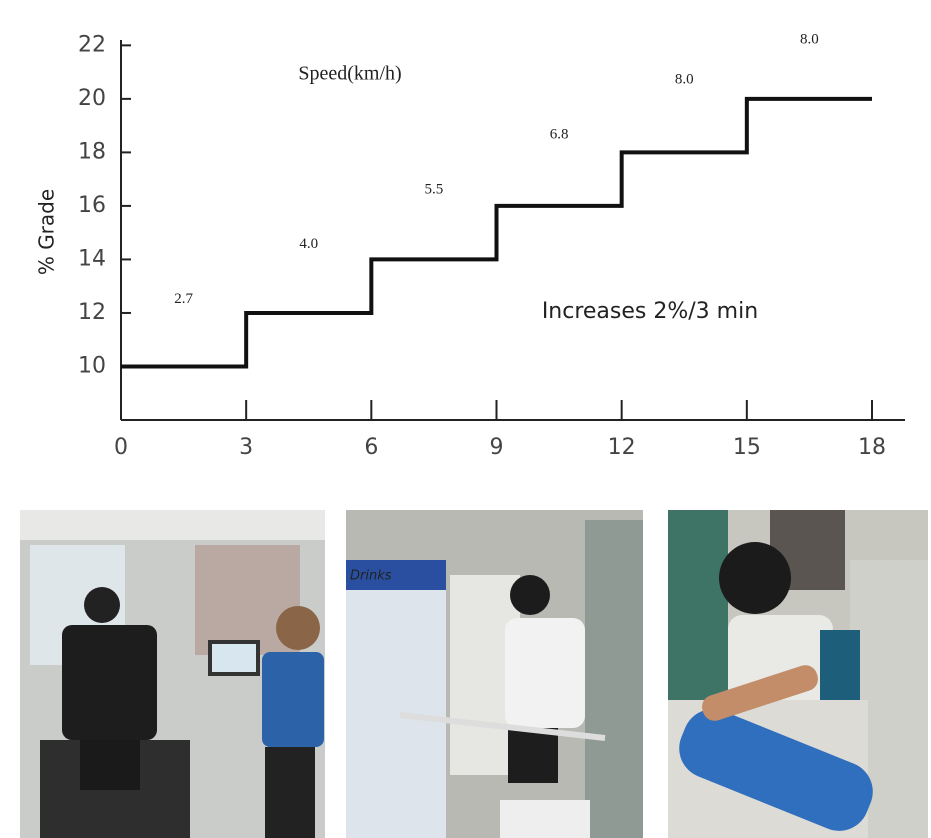  Describe the element at coordinates (622, 447) in the screenshot. I see `x-tick-label: 12` at that location.